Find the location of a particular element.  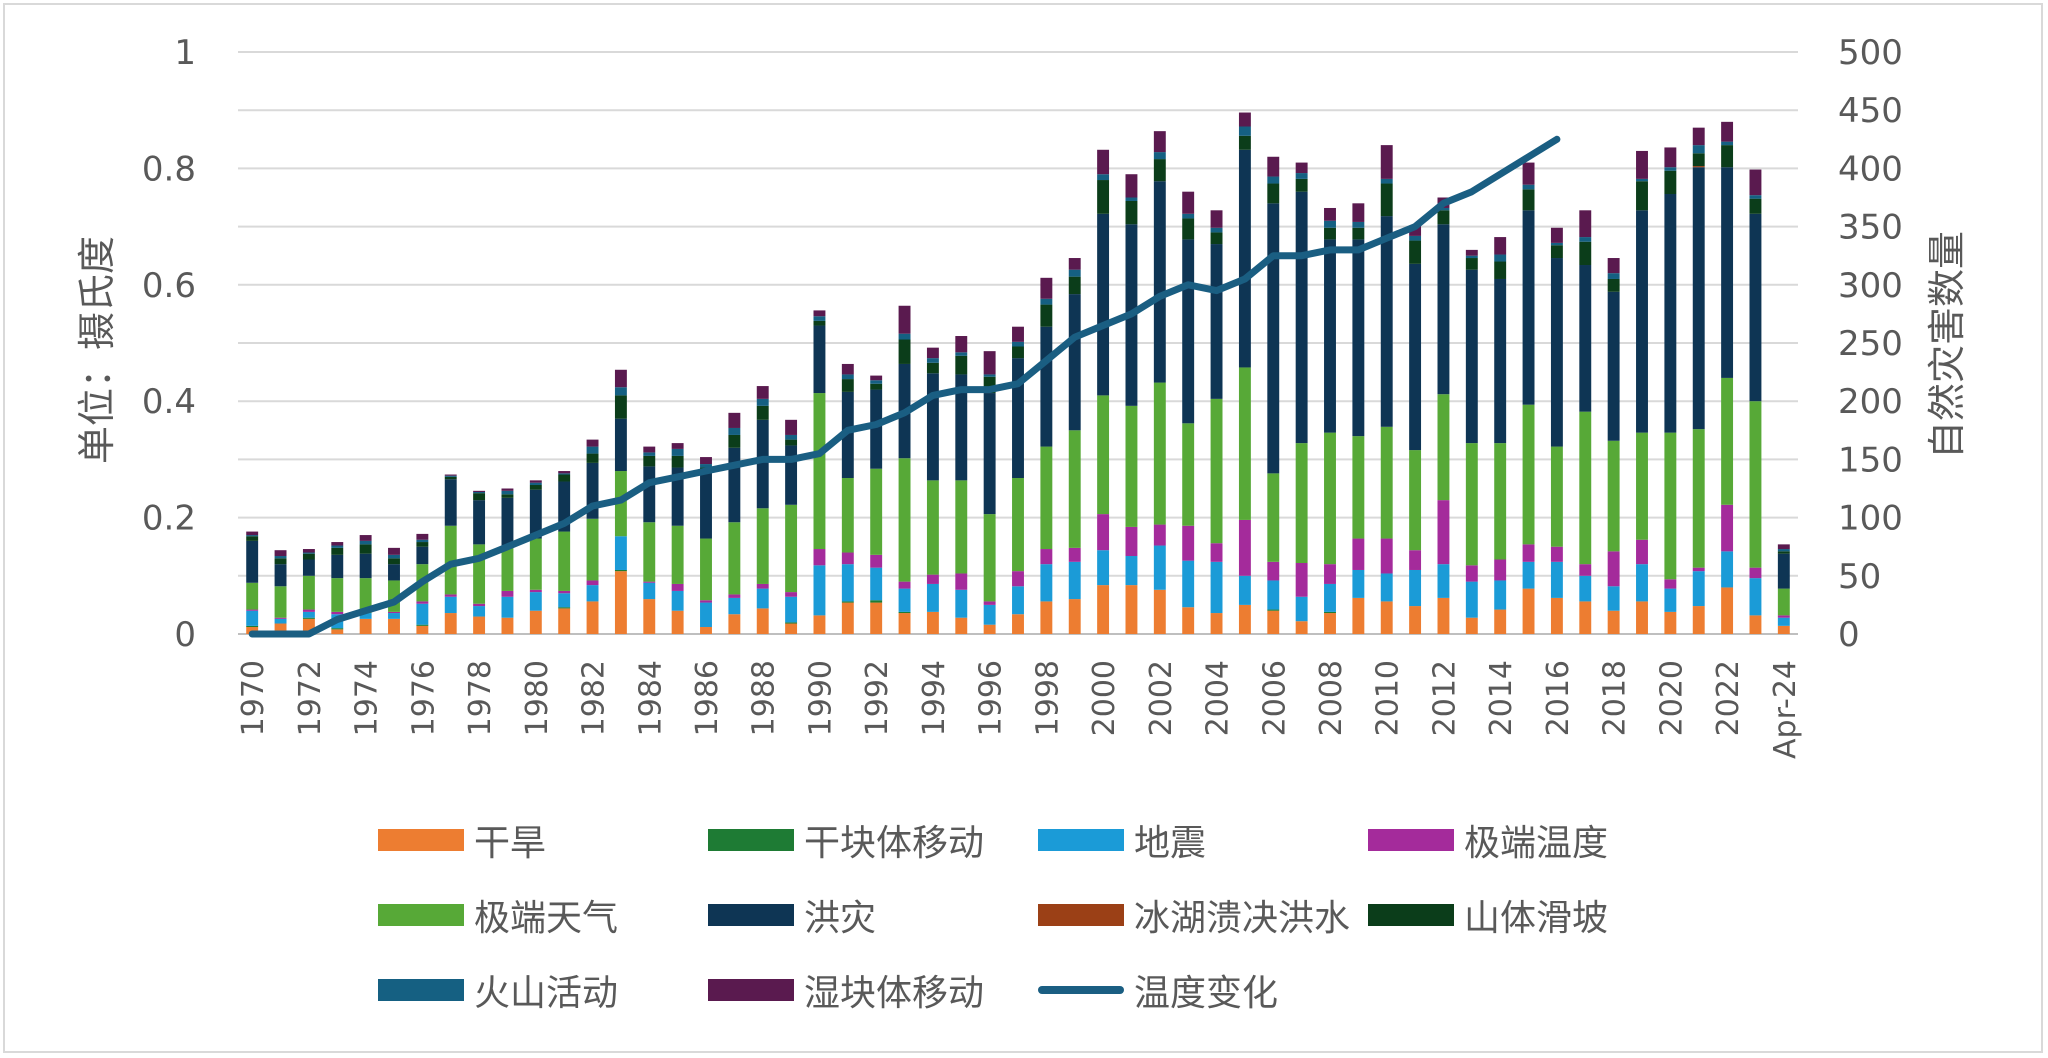

legend-label: 极端天气 is located at coordinates (546, 918).